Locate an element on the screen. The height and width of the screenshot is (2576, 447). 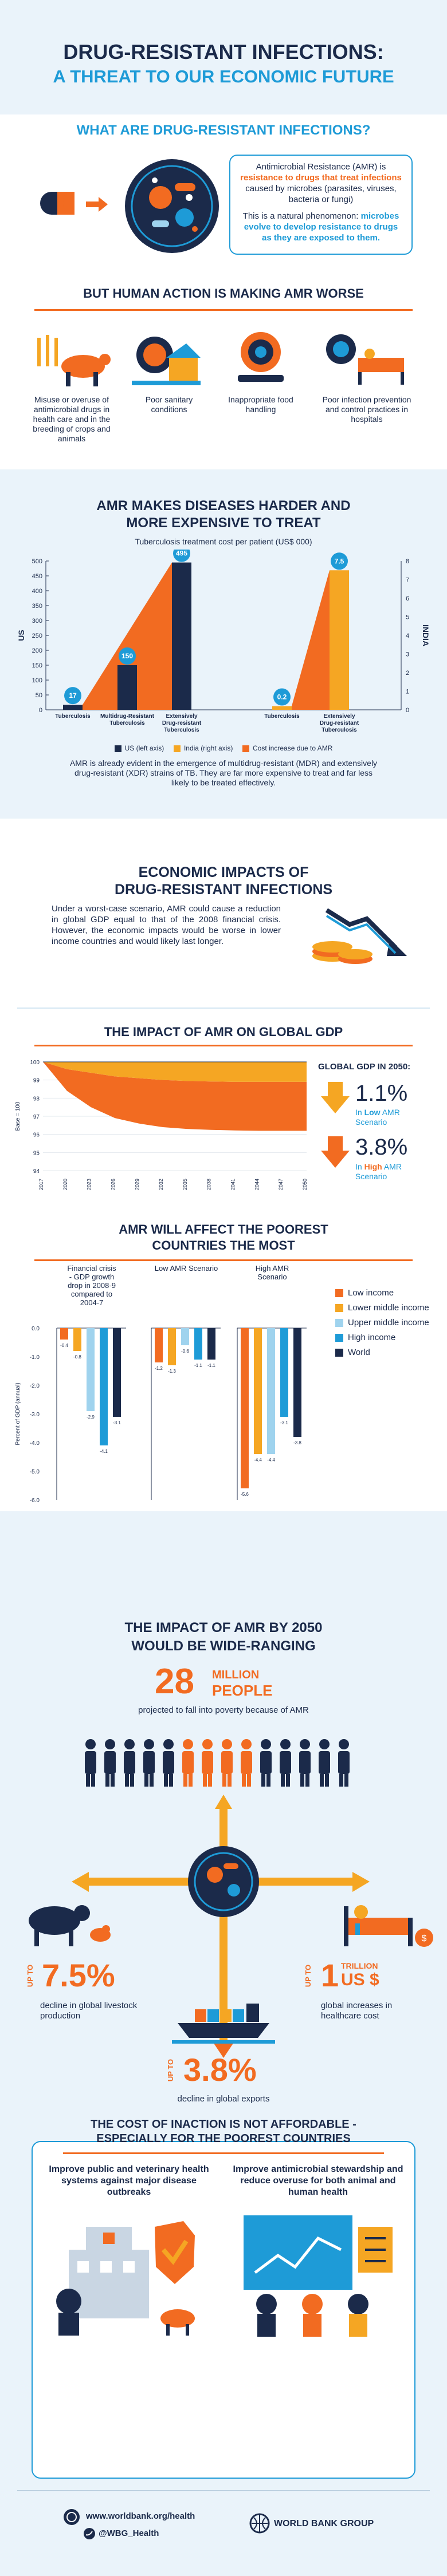
legend-label: Low income is located at coordinates (371, 1293).